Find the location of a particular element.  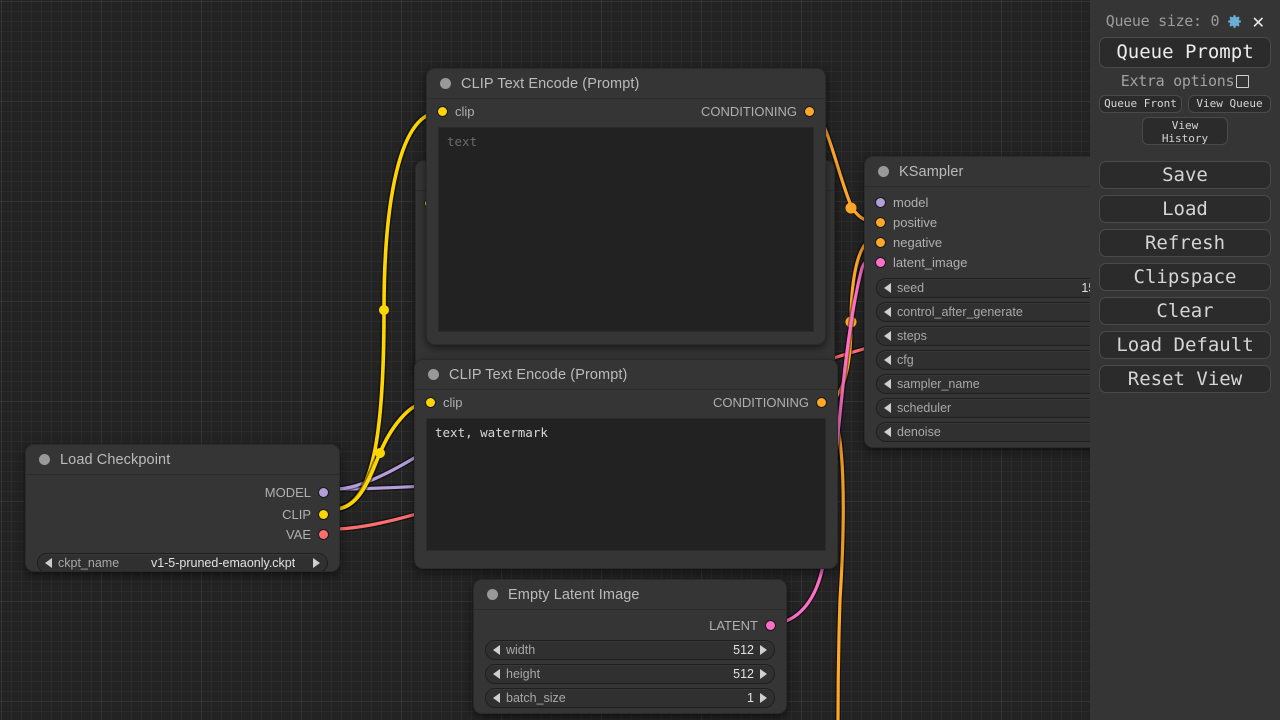

node-body: clip CONDITIONING text is located at coordinates (626, 220).